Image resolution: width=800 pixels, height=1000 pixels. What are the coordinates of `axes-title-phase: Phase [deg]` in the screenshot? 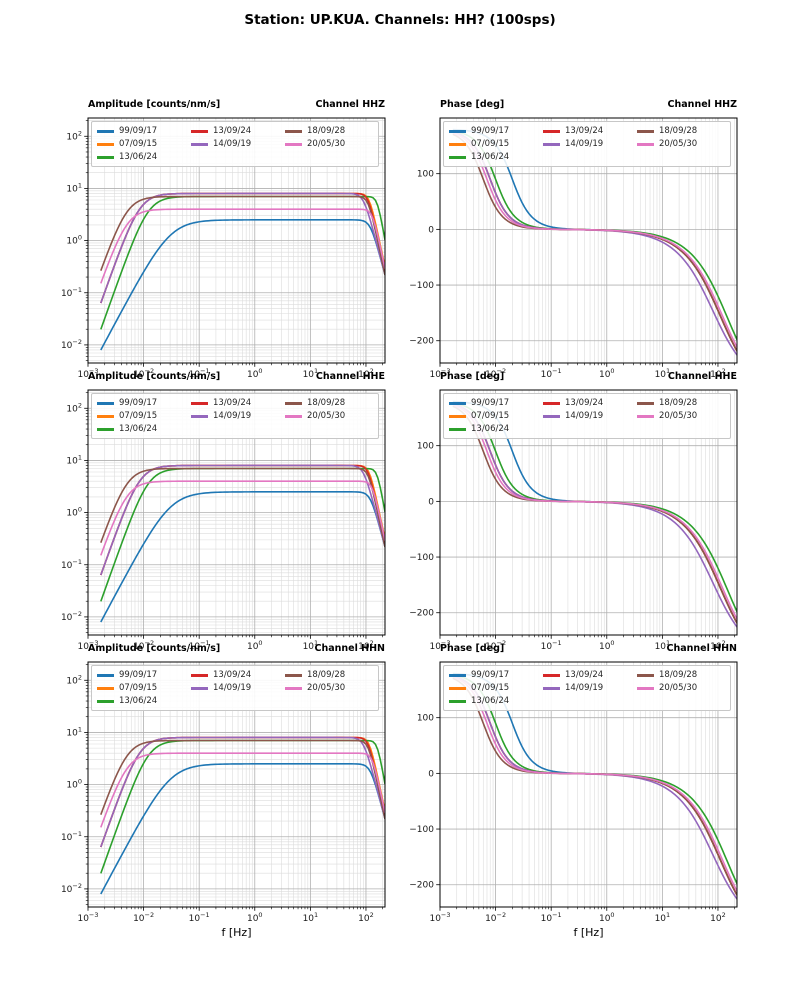 It's located at (472, 376).